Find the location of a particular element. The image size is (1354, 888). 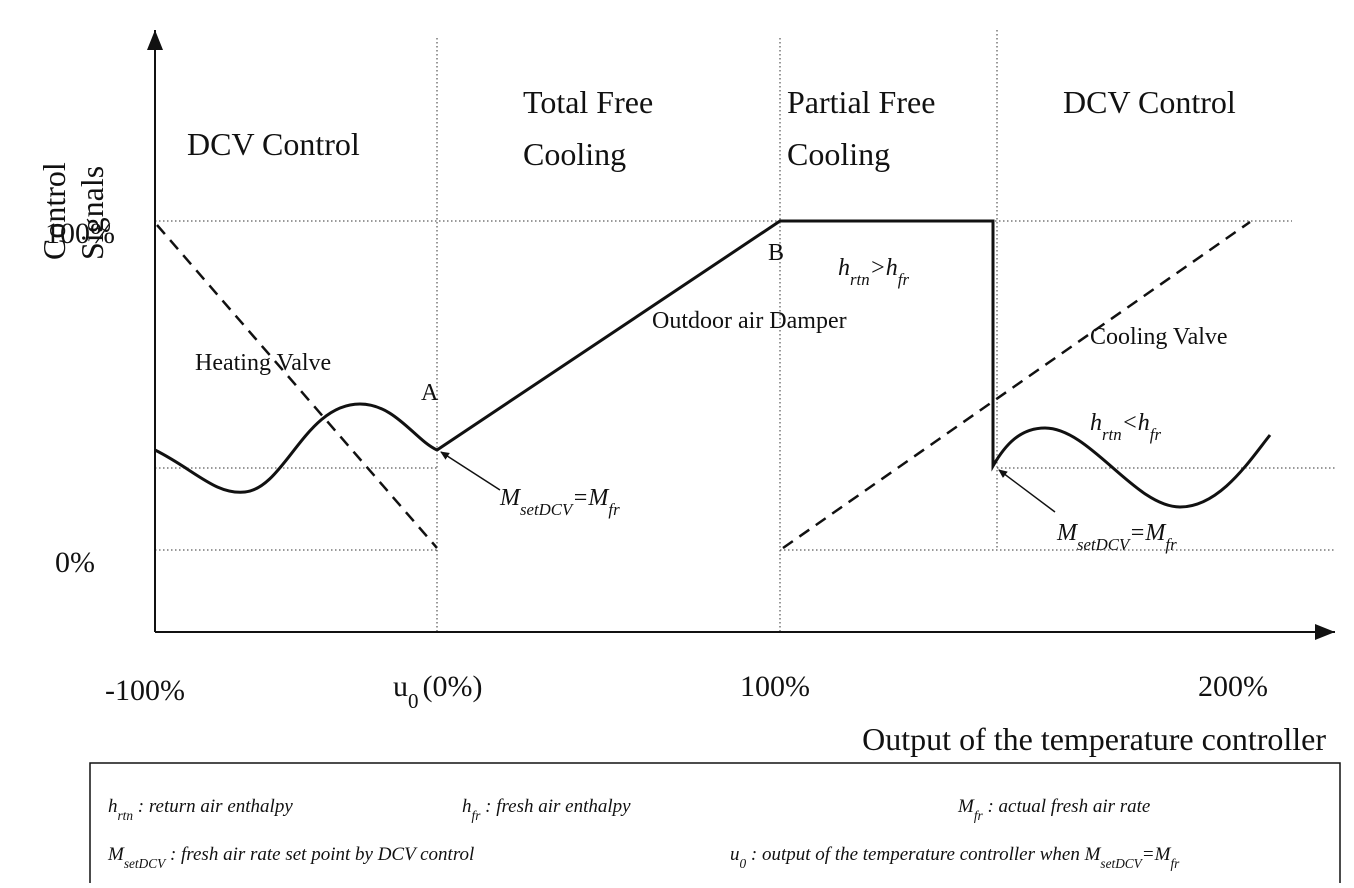

x-axis-title: Output of the temperature controller is located at coordinates (1094, 739).